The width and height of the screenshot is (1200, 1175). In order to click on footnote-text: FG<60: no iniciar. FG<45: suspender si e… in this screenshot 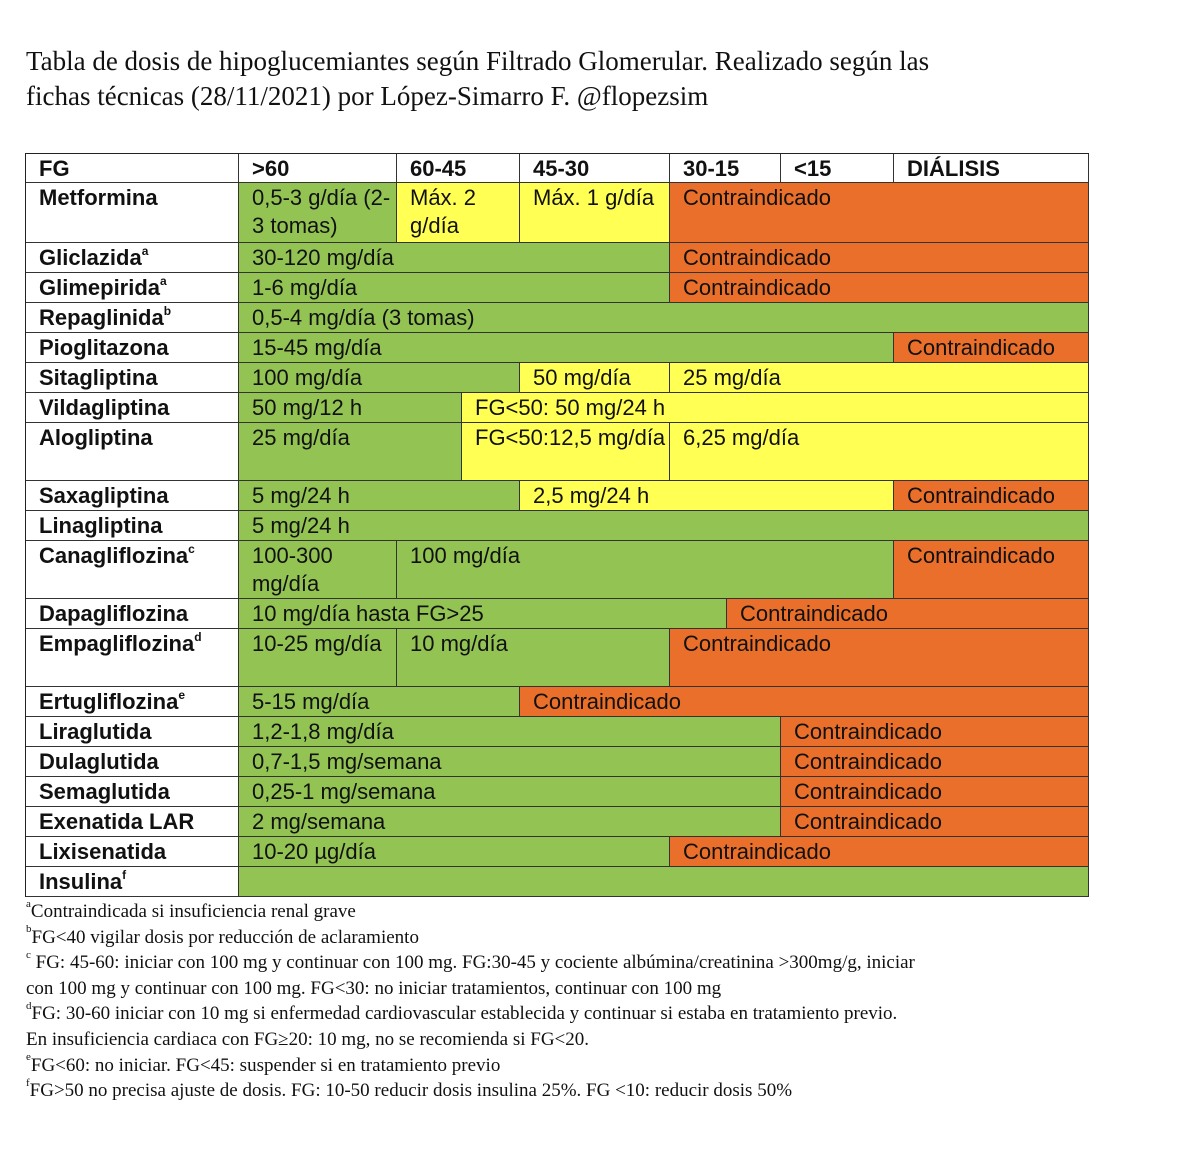, I will do `click(265, 1065)`.